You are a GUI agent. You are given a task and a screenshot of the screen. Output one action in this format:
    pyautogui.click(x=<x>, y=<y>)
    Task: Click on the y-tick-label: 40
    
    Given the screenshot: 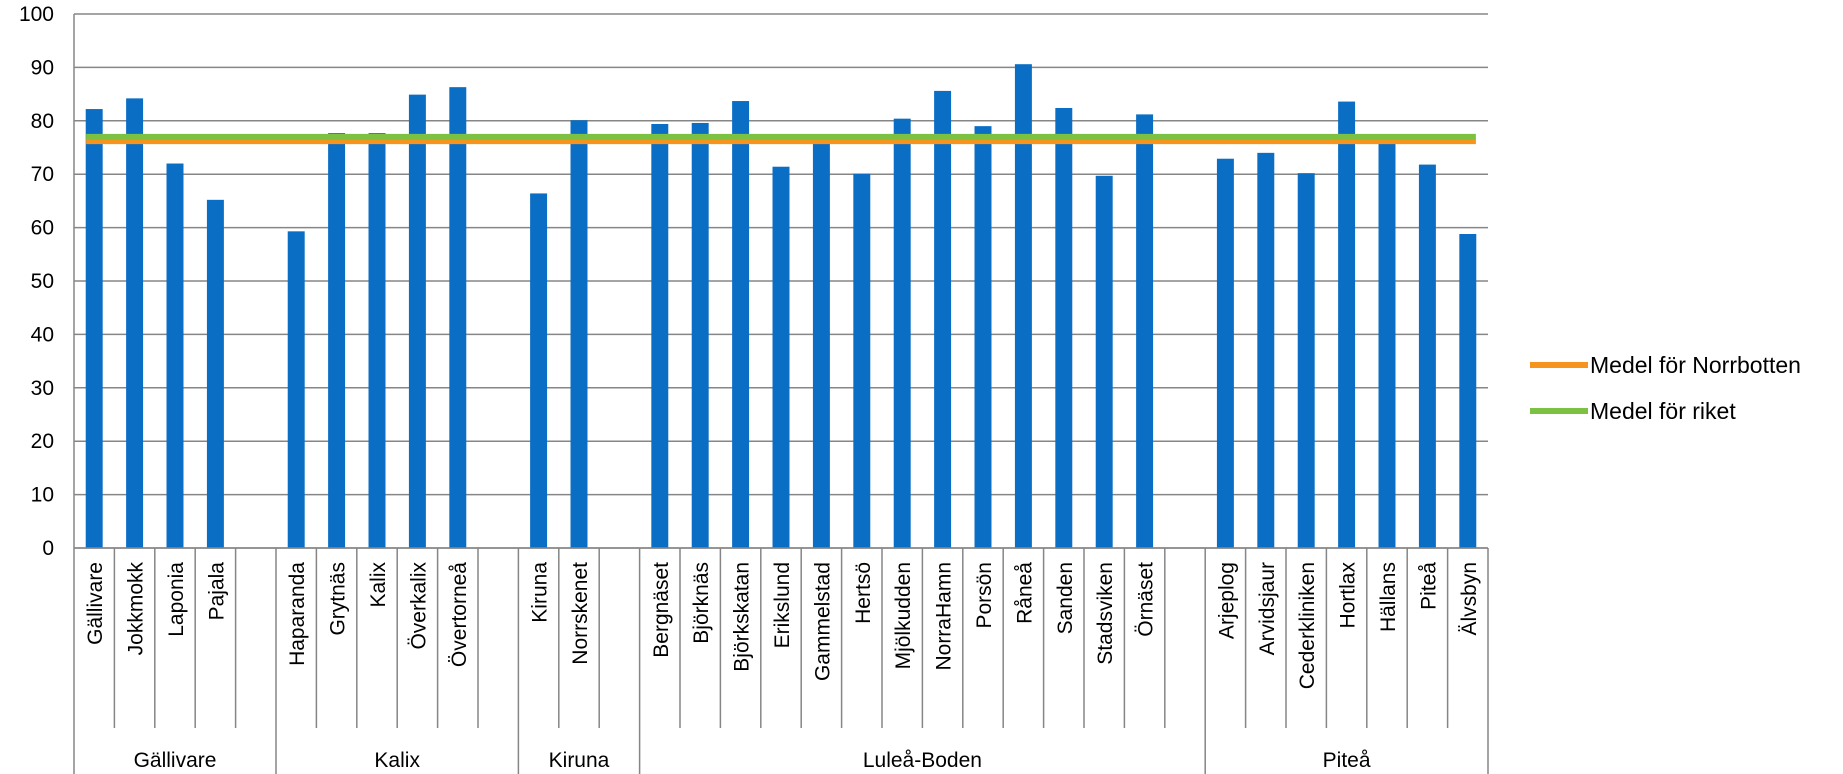 What is the action you would take?
    pyautogui.click(x=42, y=334)
    